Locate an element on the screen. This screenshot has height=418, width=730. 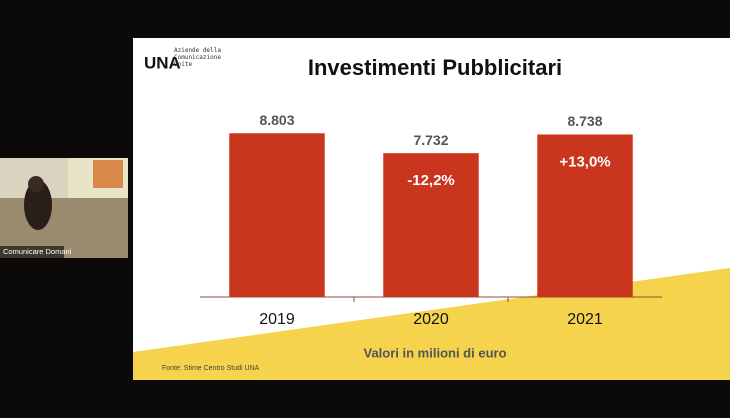
value-label: 7.732 is located at coordinates (430, 140).